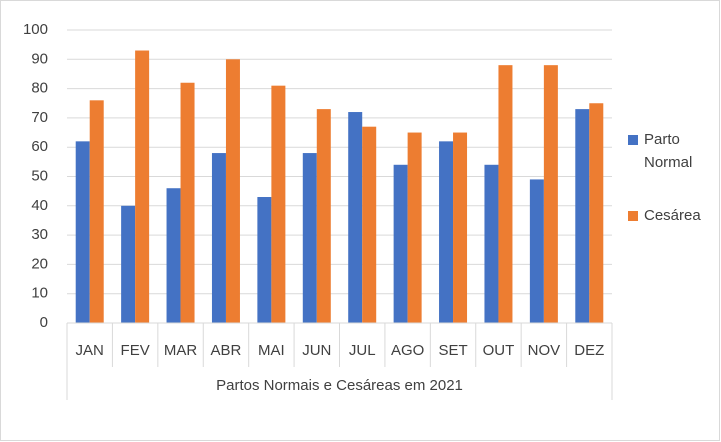 The width and height of the screenshot is (721, 442). What do you see at coordinates (226, 350) in the screenshot?
I see `x-tick-label: ABR` at bounding box center [226, 350].